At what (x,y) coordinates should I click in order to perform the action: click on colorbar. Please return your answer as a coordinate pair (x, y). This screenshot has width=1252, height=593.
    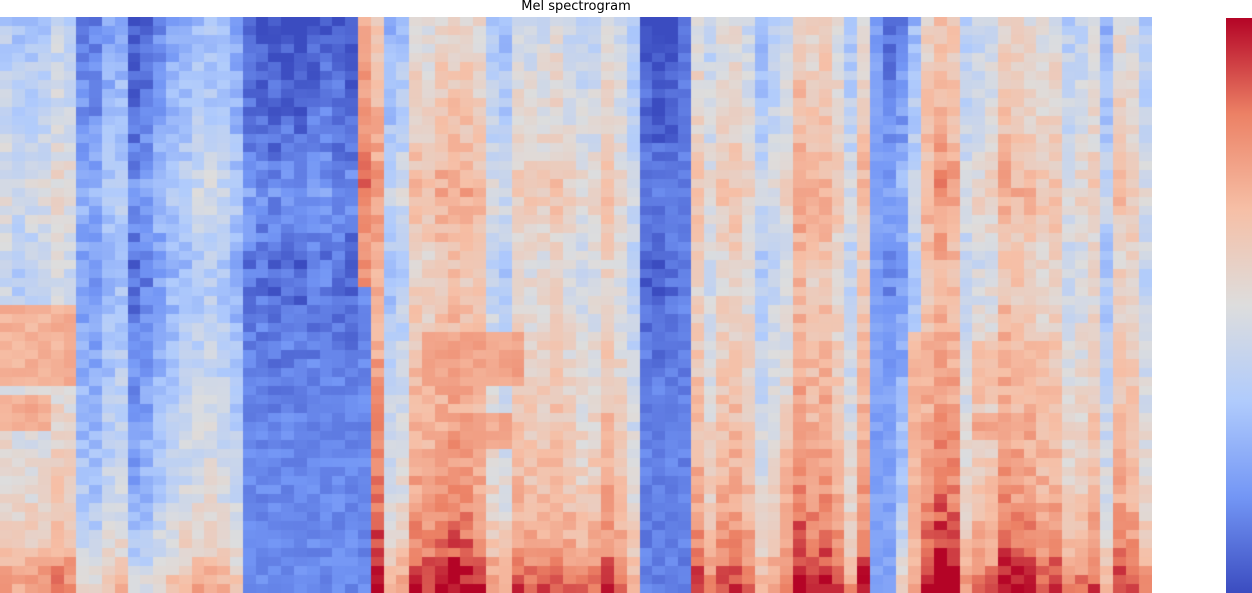
    Looking at the image, I should click on (1239, 305).